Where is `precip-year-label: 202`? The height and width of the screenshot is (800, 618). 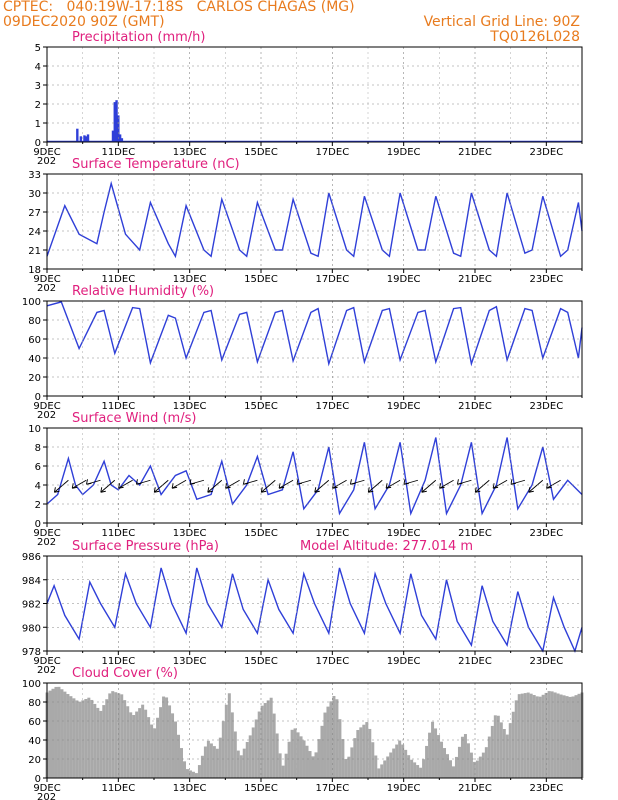 precip-year-label: 202 is located at coordinates (46, 161).